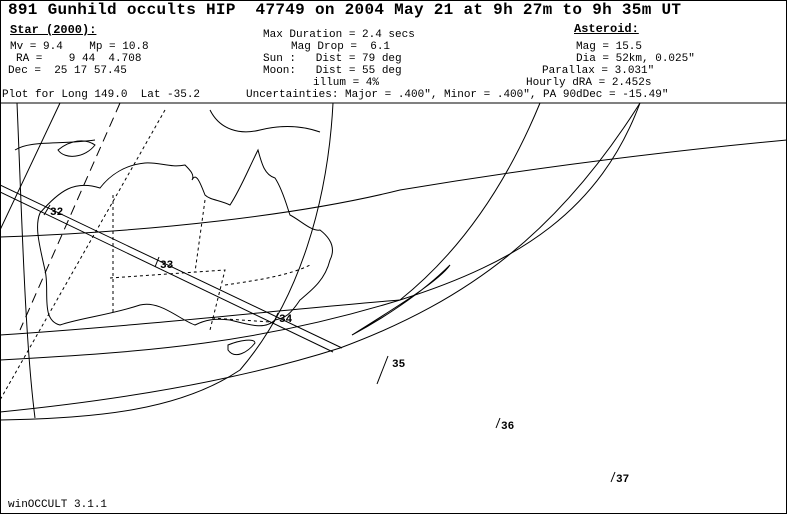 The image size is (787, 514). I want to click on new-zealand-coastline, so click(401, 300).